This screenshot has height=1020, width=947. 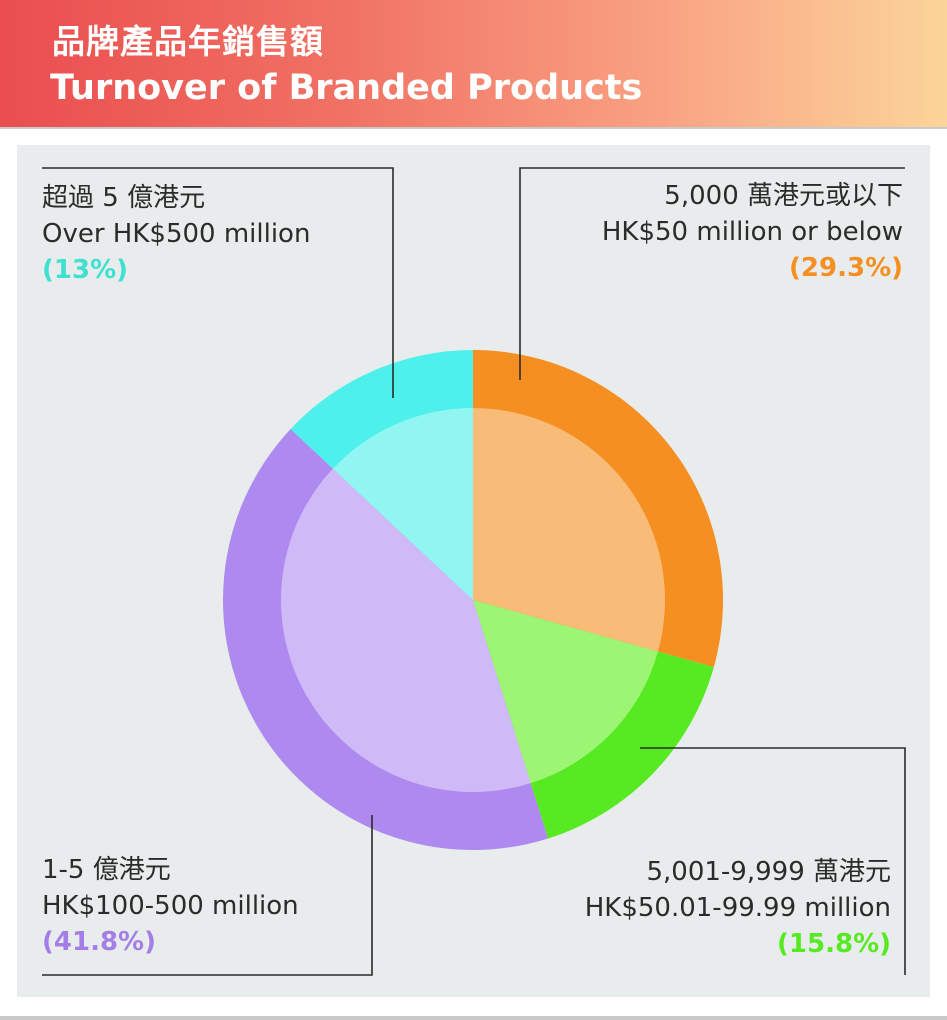 I want to click on slice-label-0-en: HK$50 million or below, so click(x=752, y=232).